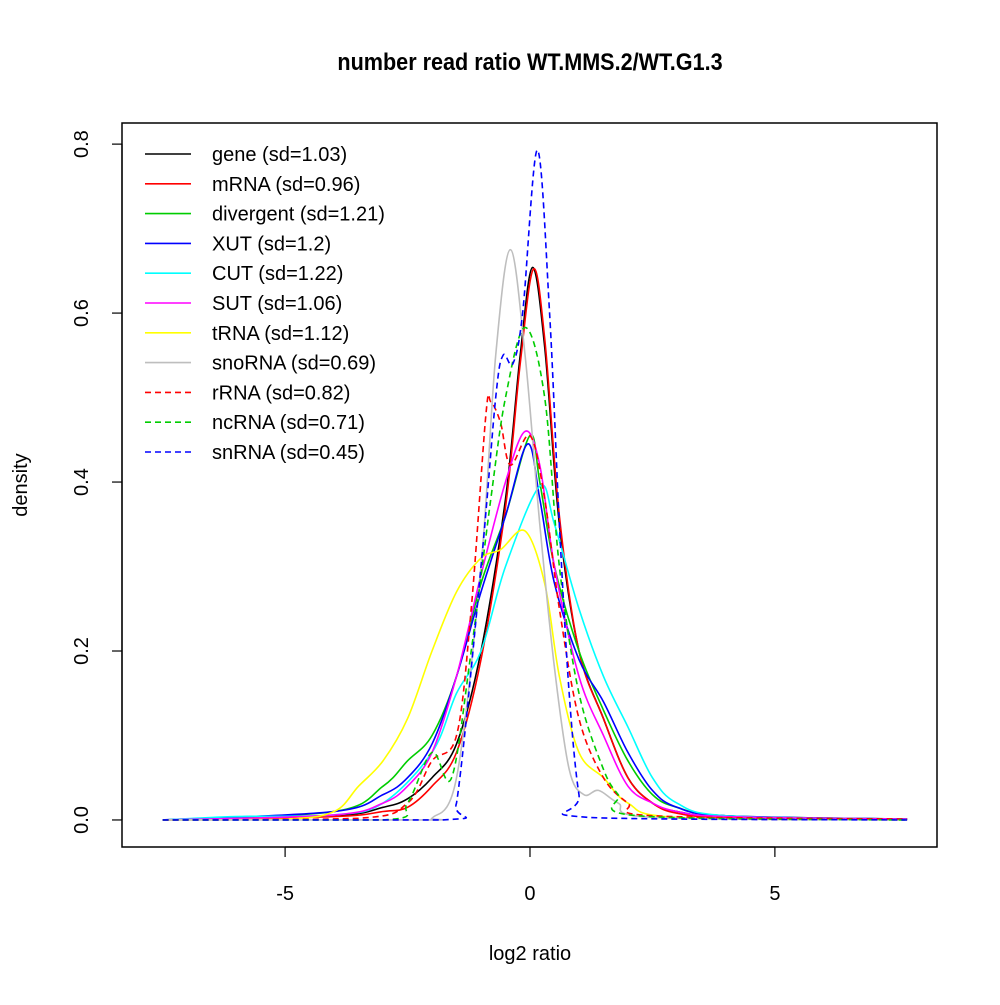  Describe the element at coordinates (528, 875) in the screenshot. I see `x-axis: -5 0 5` at that location.